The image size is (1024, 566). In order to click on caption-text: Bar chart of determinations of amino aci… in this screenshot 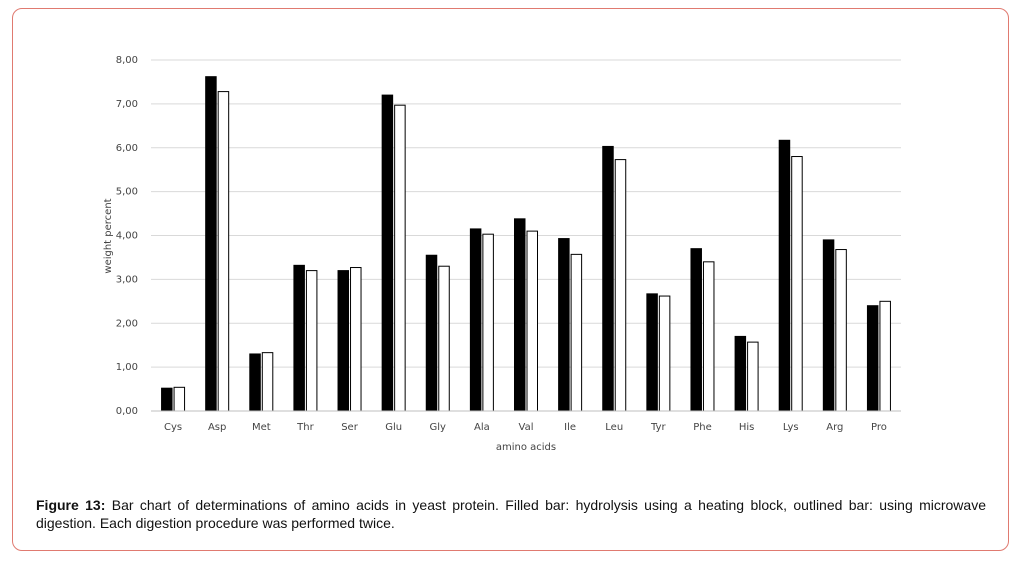, I will do `click(511, 514)`.